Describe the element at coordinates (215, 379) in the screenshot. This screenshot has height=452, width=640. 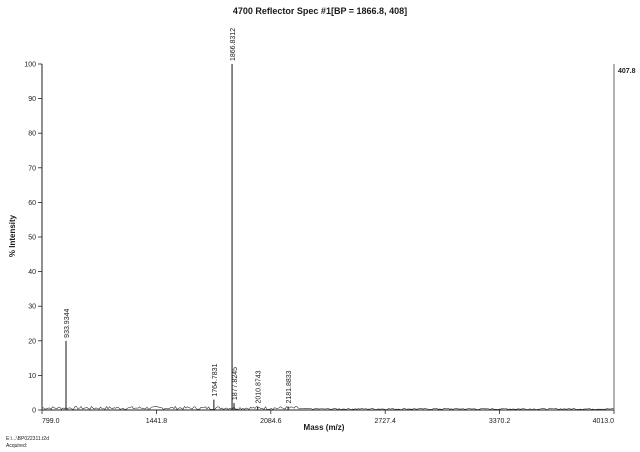
I see `peak-label: 1764.7831` at that location.